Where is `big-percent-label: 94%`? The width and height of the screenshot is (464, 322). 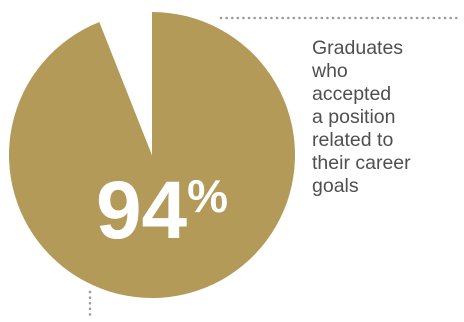
big-percent-label: 94% is located at coordinates (162, 210).